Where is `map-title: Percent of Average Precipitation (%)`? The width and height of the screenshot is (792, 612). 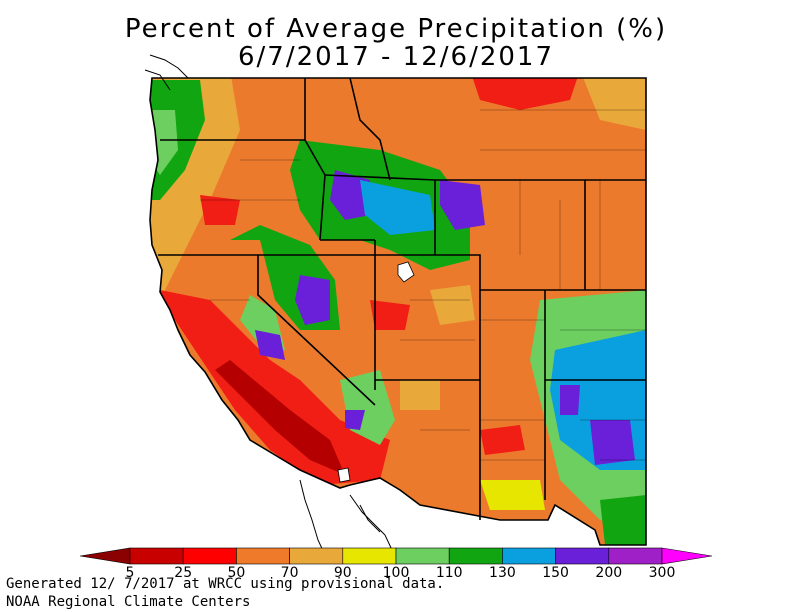
map-title: Percent of Average Precipitation (%) is located at coordinates (396, 29).